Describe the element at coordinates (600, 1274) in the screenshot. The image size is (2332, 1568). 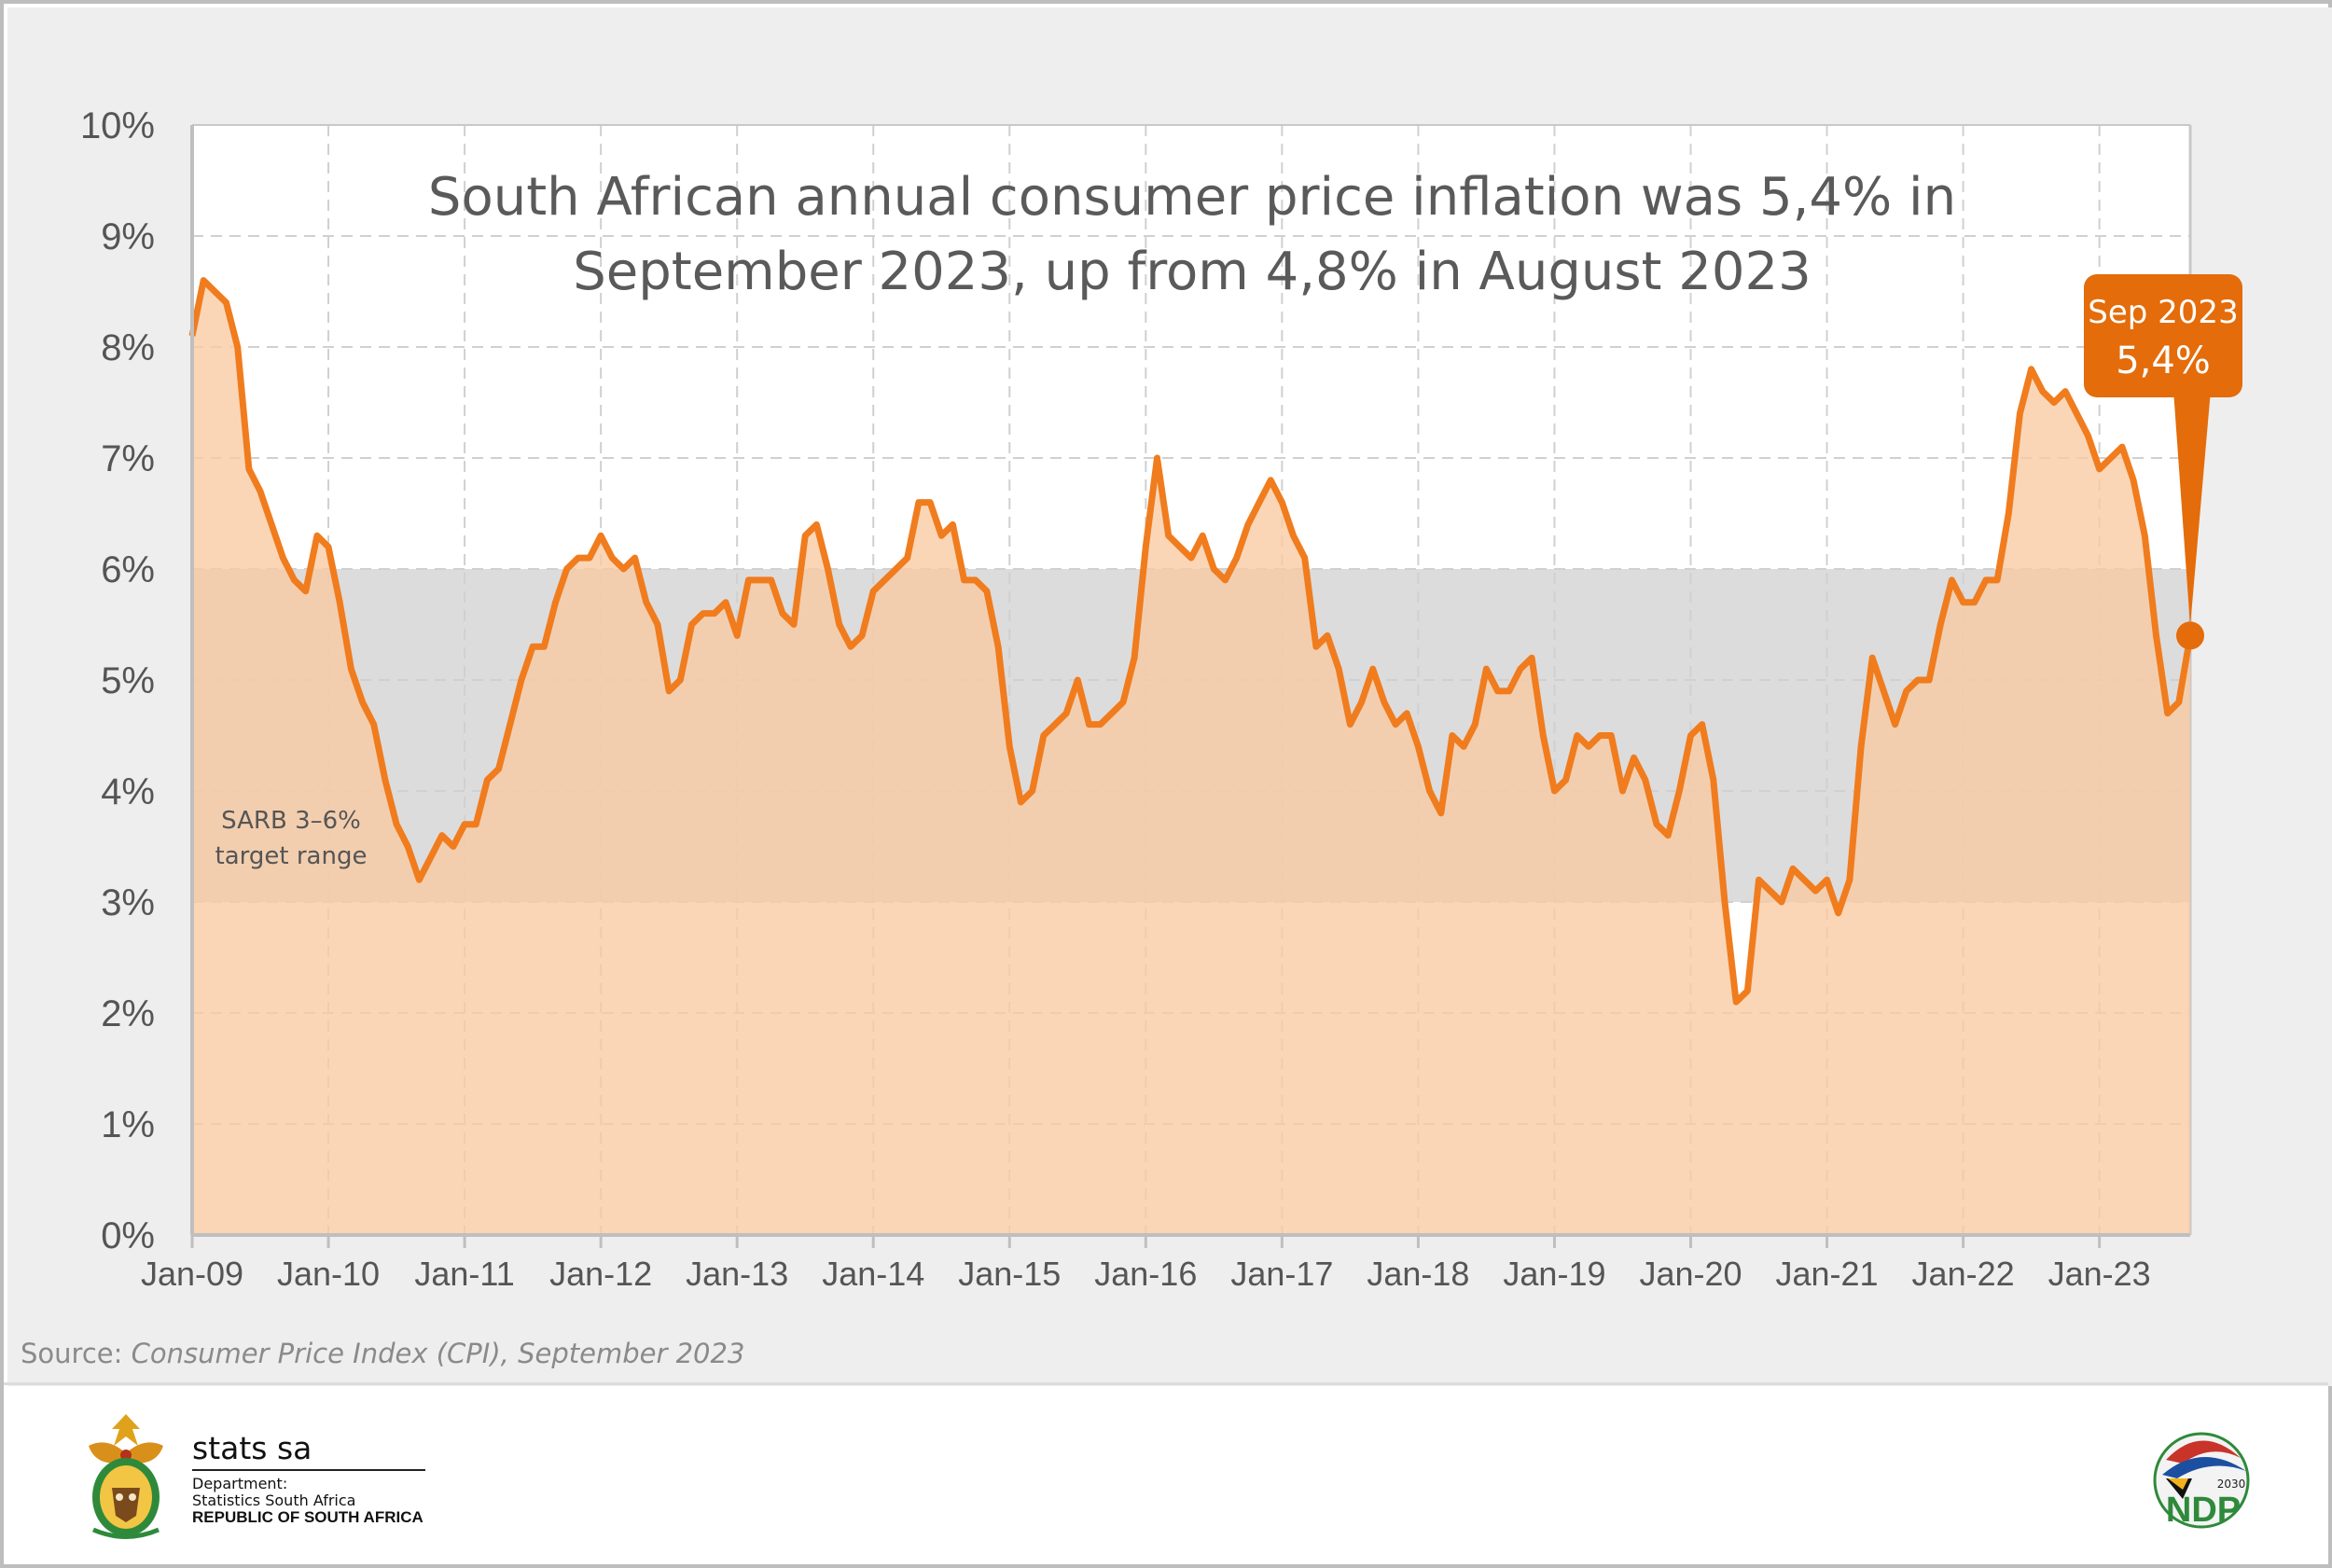
I see `x-tick-label: Jan-12` at that location.